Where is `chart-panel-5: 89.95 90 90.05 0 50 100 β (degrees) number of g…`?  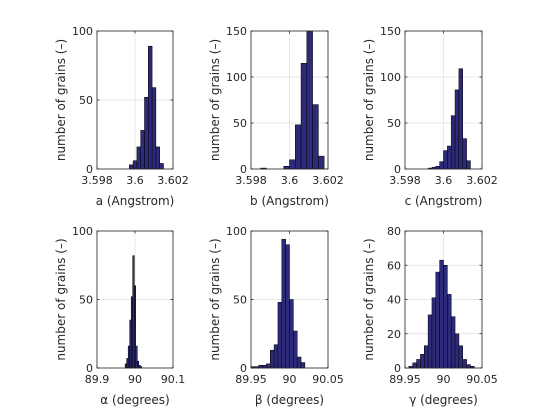
chart-panel-5: 89.95 90 90.05 0 50 100 β (degrees) number of g… is located at coordinates (276, 316).